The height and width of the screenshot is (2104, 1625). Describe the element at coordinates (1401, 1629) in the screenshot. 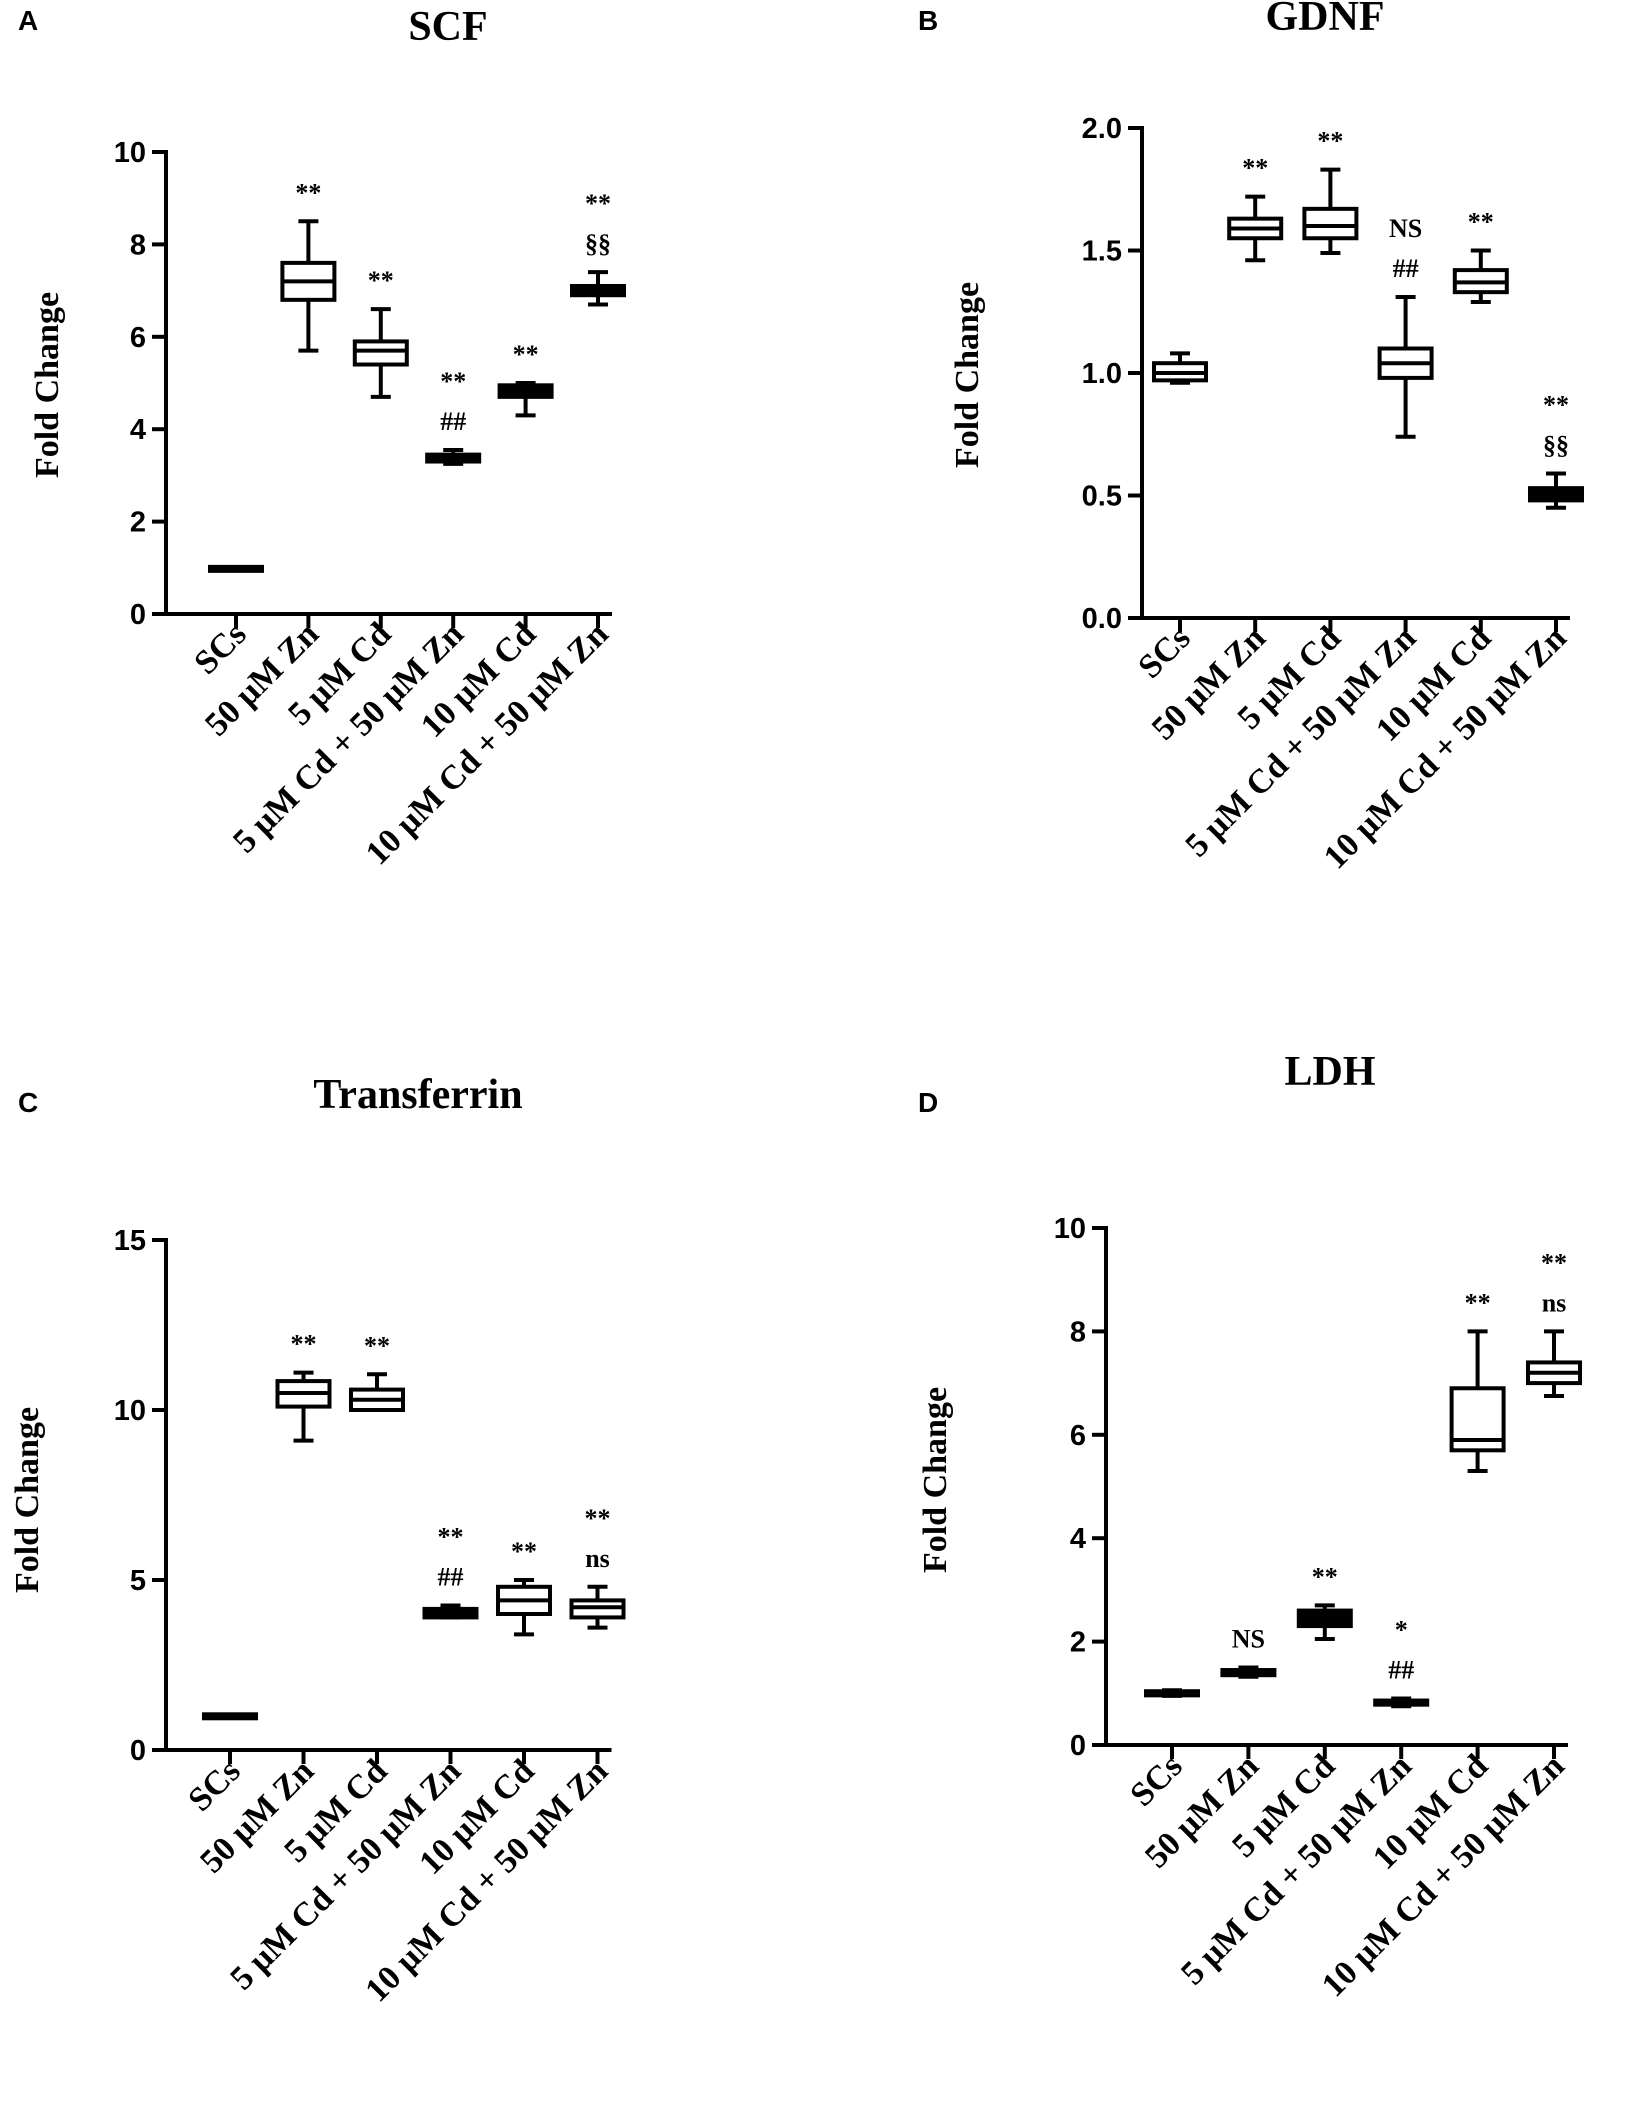

I see `significance-label: *` at that location.